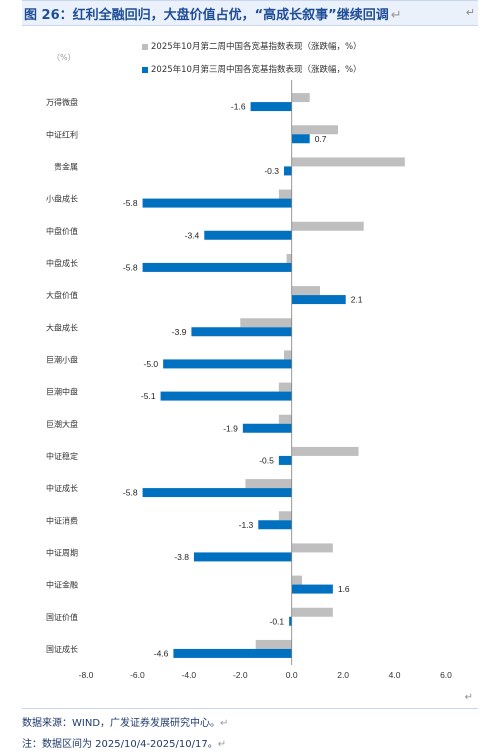 Image resolution: width=483 pixels, height=756 pixels. Describe the element at coordinates (192, 235) in the screenshot. I see `data-label: -3.4` at that location.